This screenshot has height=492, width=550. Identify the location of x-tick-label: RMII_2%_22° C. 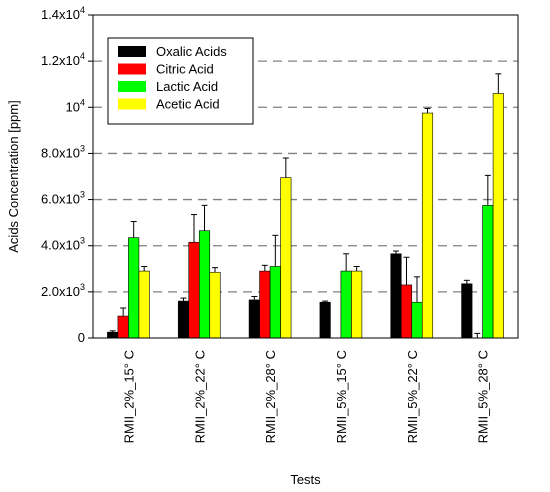
(199, 396).